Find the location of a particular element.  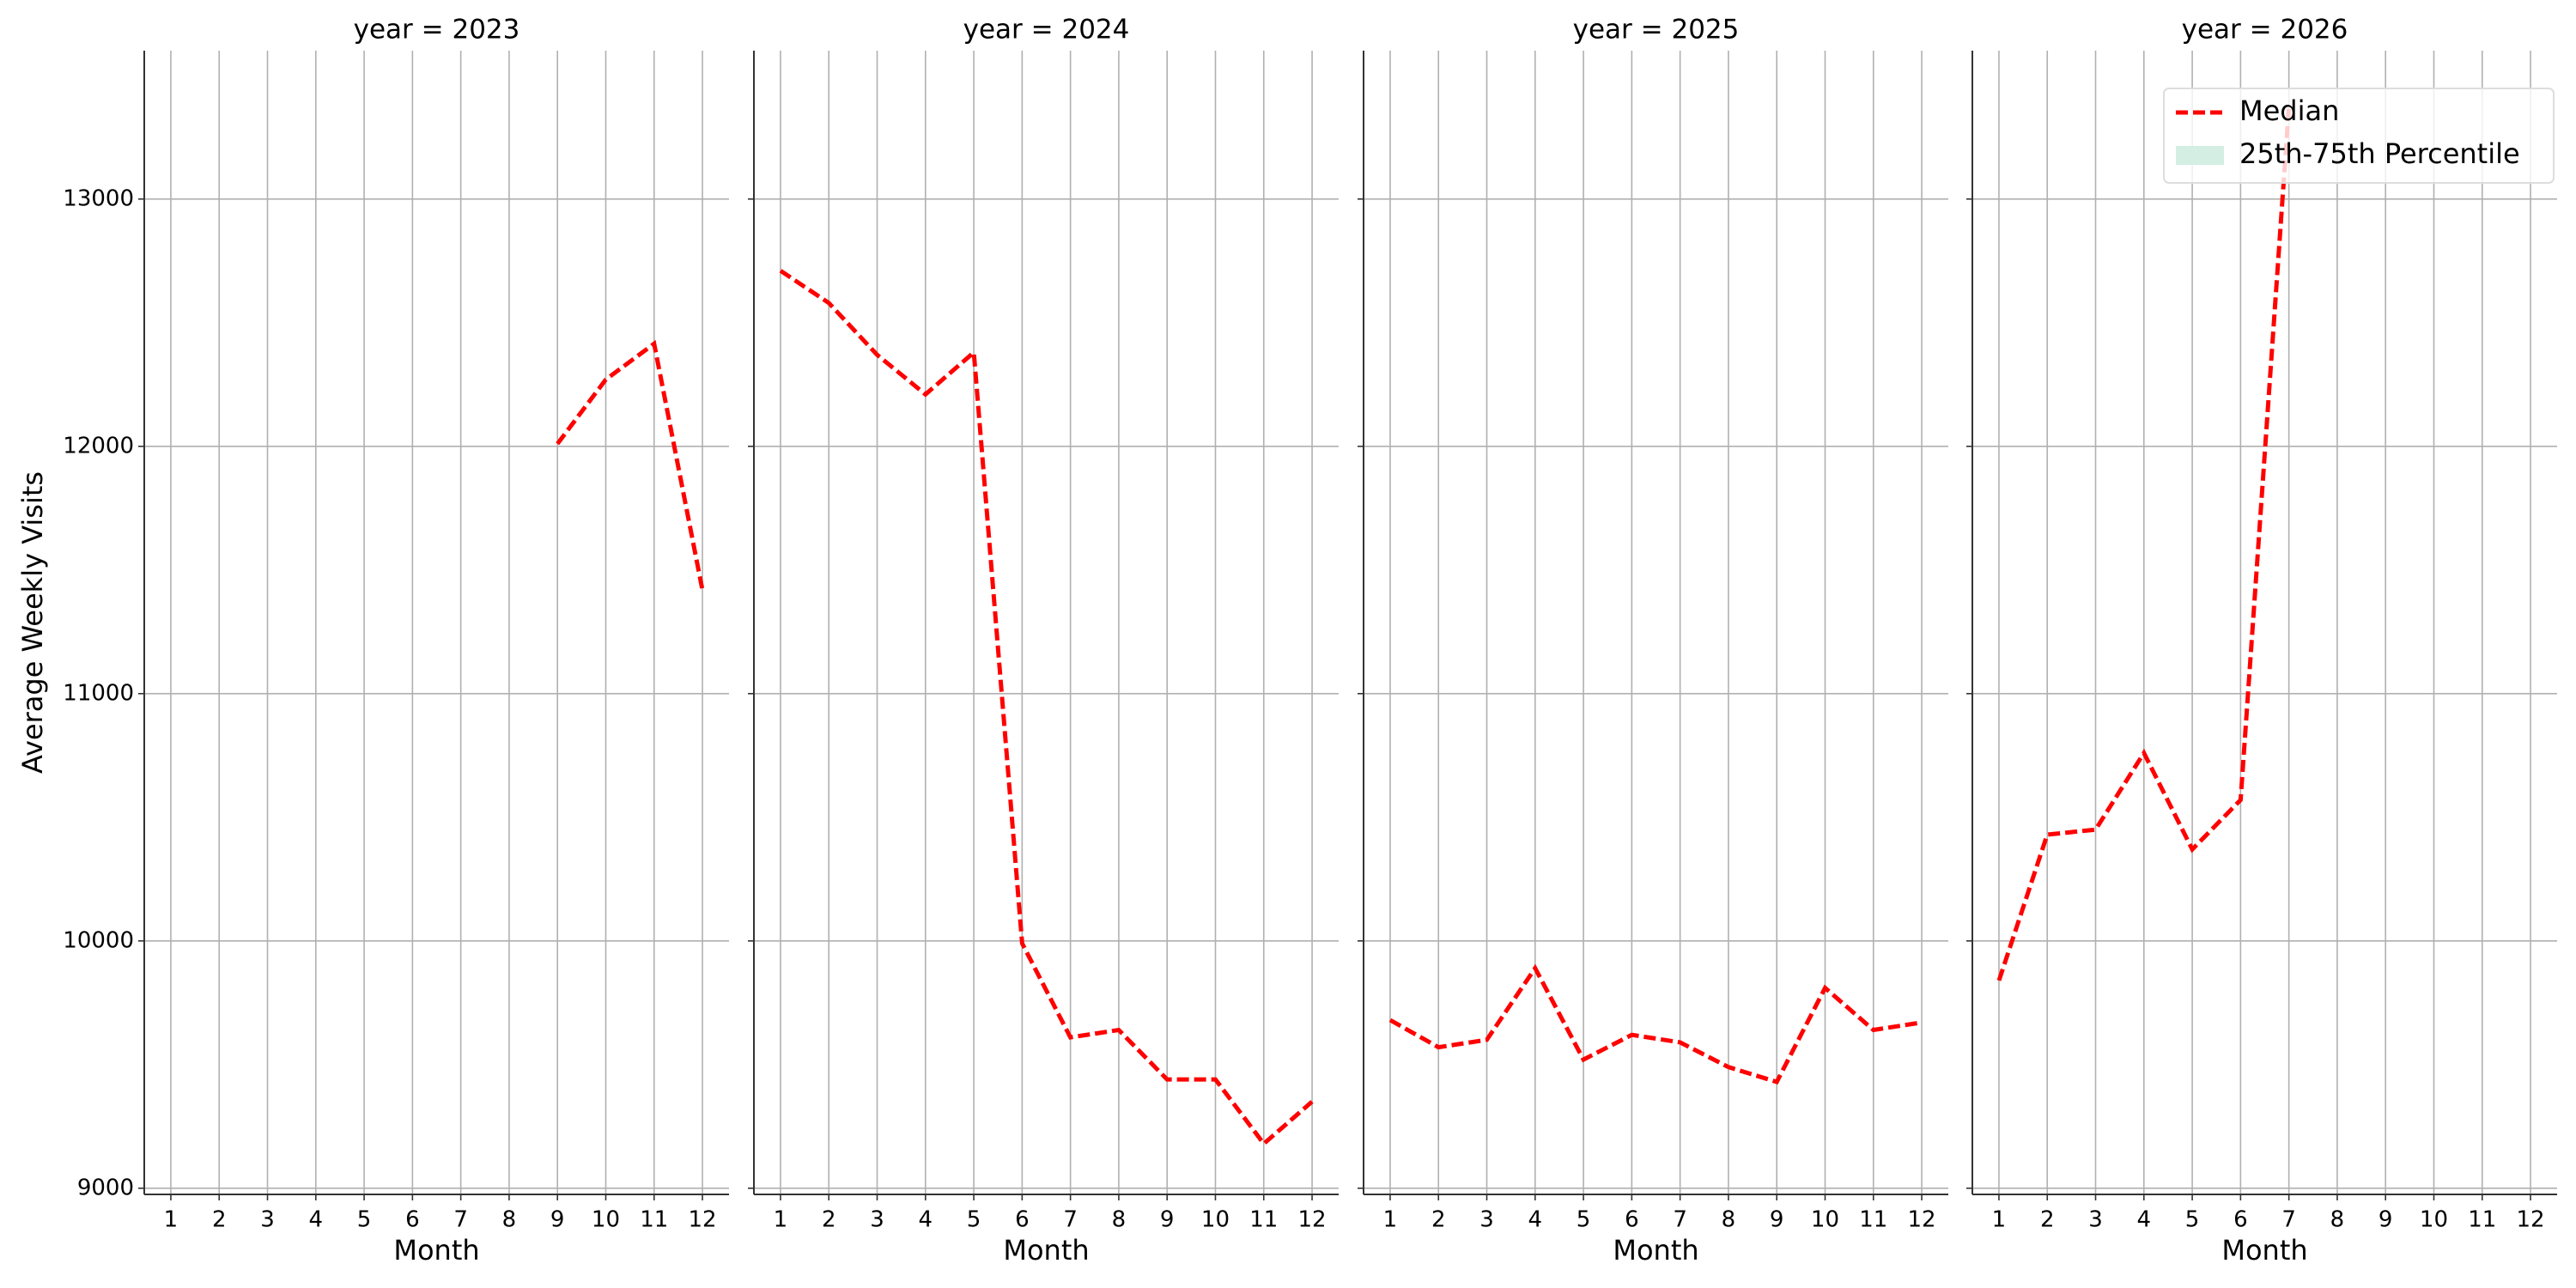

legend-box is located at coordinates (2359, 136).